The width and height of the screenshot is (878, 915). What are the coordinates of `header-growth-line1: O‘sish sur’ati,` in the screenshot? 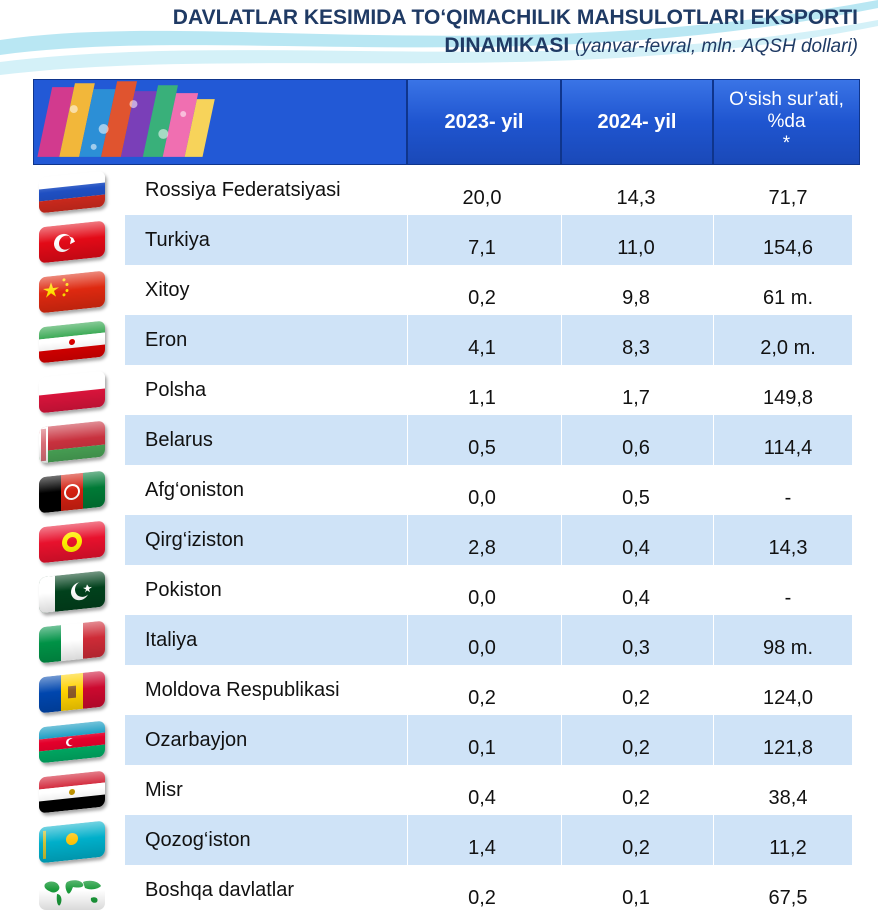 It's located at (786, 99).